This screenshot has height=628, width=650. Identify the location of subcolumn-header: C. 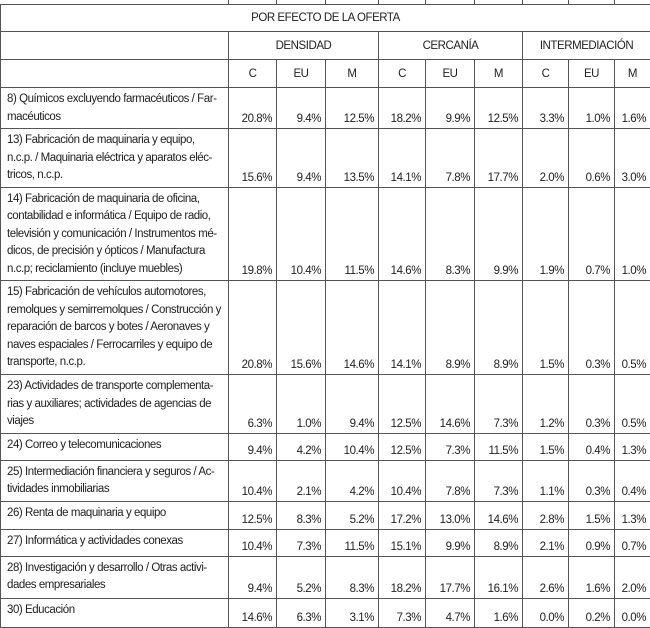
(253, 74).